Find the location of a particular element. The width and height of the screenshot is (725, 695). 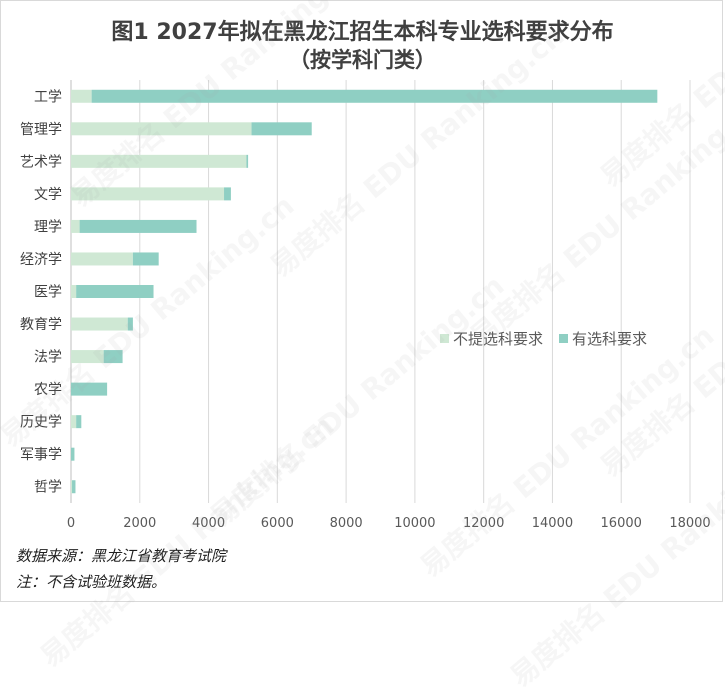

category-label: 工学 is located at coordinates (48, 97).